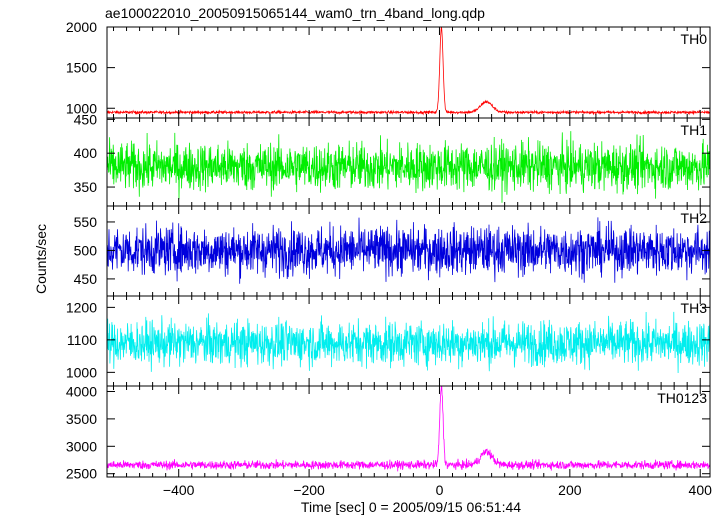  Describe the element at coordinates (309, 490) in the screenshot. I see `x-tick-label: −200` at that location.